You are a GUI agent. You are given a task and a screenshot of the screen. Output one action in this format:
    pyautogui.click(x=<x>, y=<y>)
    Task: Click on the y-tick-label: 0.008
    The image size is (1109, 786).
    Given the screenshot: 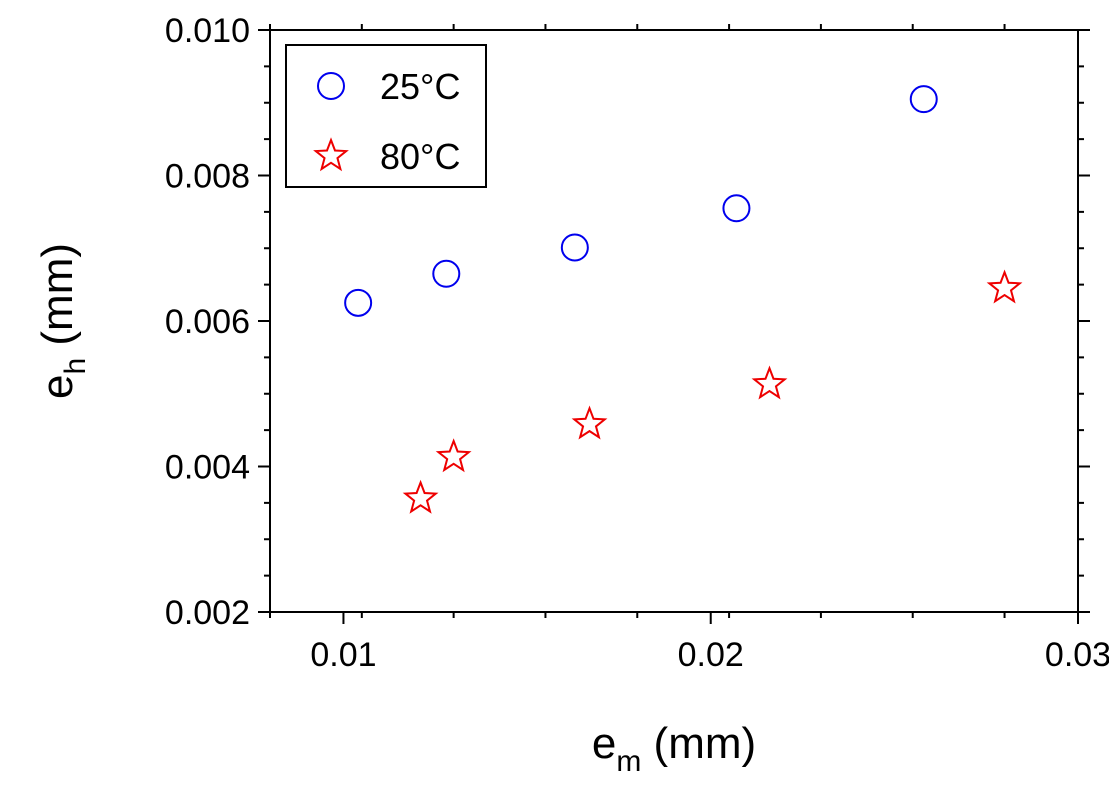 What is the action you would take?
    pyautogui.click(x=207, y=177)
    